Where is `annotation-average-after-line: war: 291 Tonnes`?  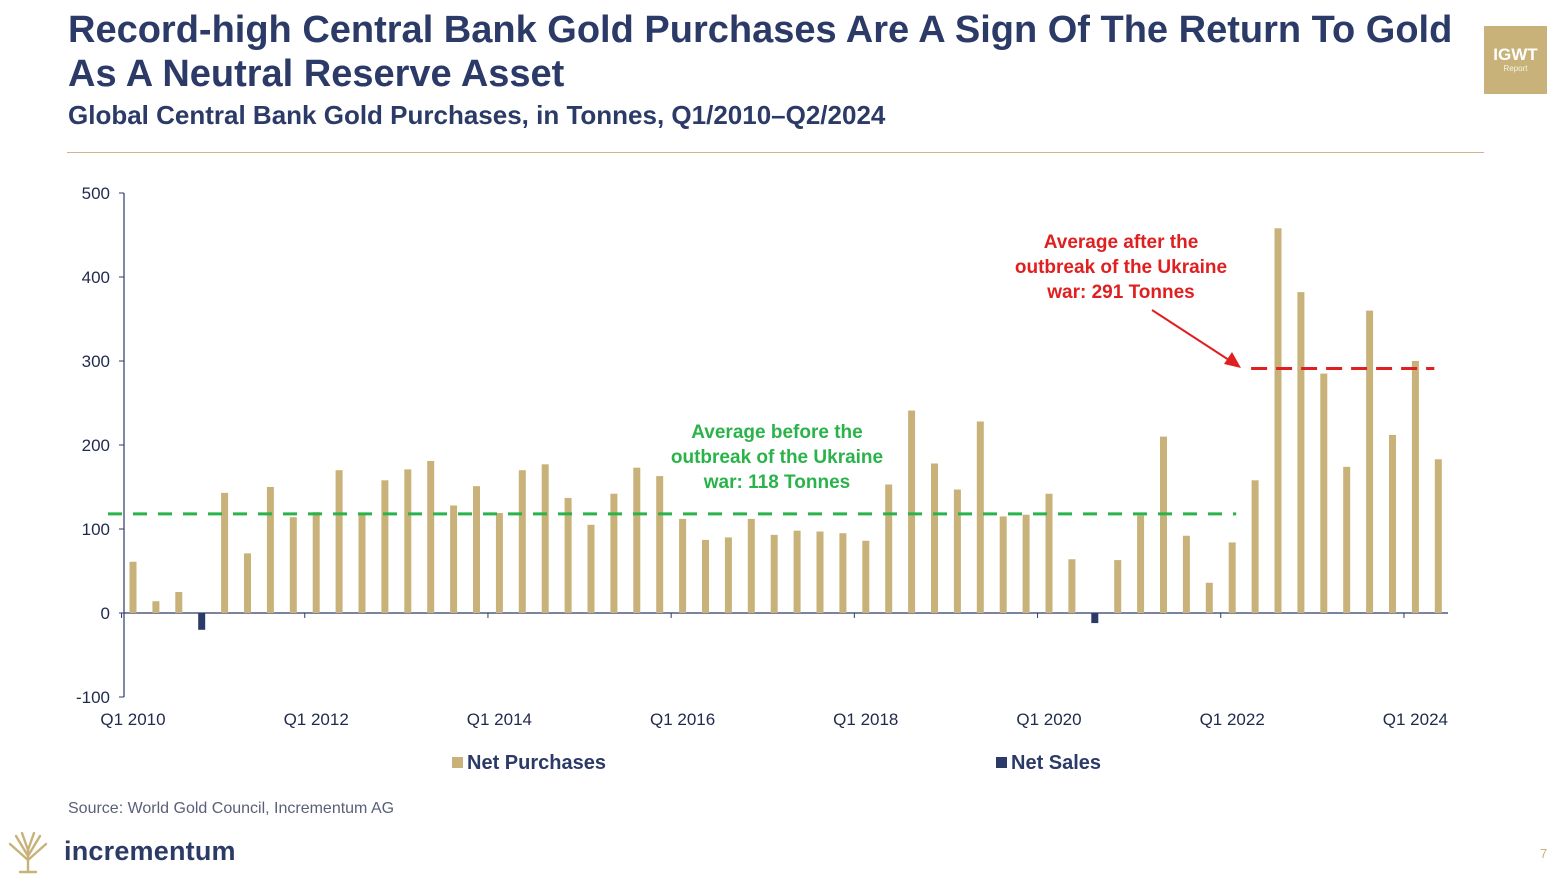 annotation-average-after-line: war: 291 Tonnes is located at coordinates (1120, 292).